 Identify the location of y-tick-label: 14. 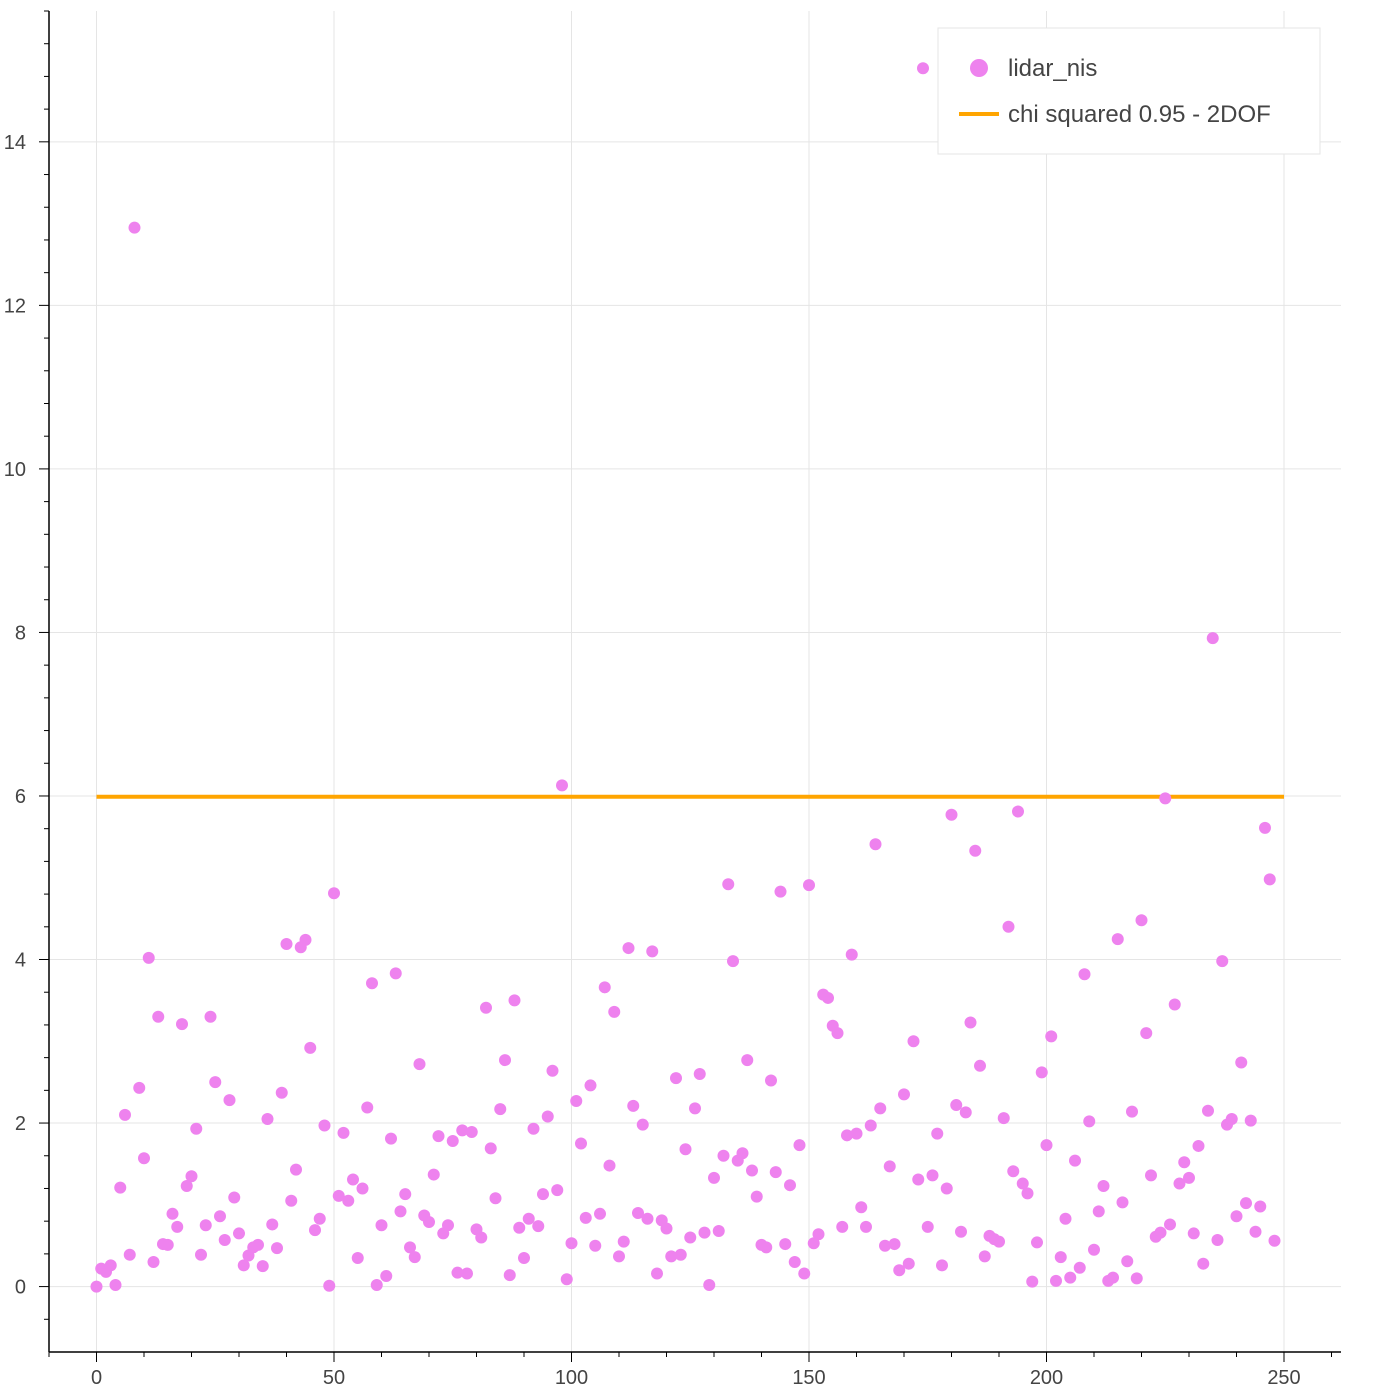
(15, 143).